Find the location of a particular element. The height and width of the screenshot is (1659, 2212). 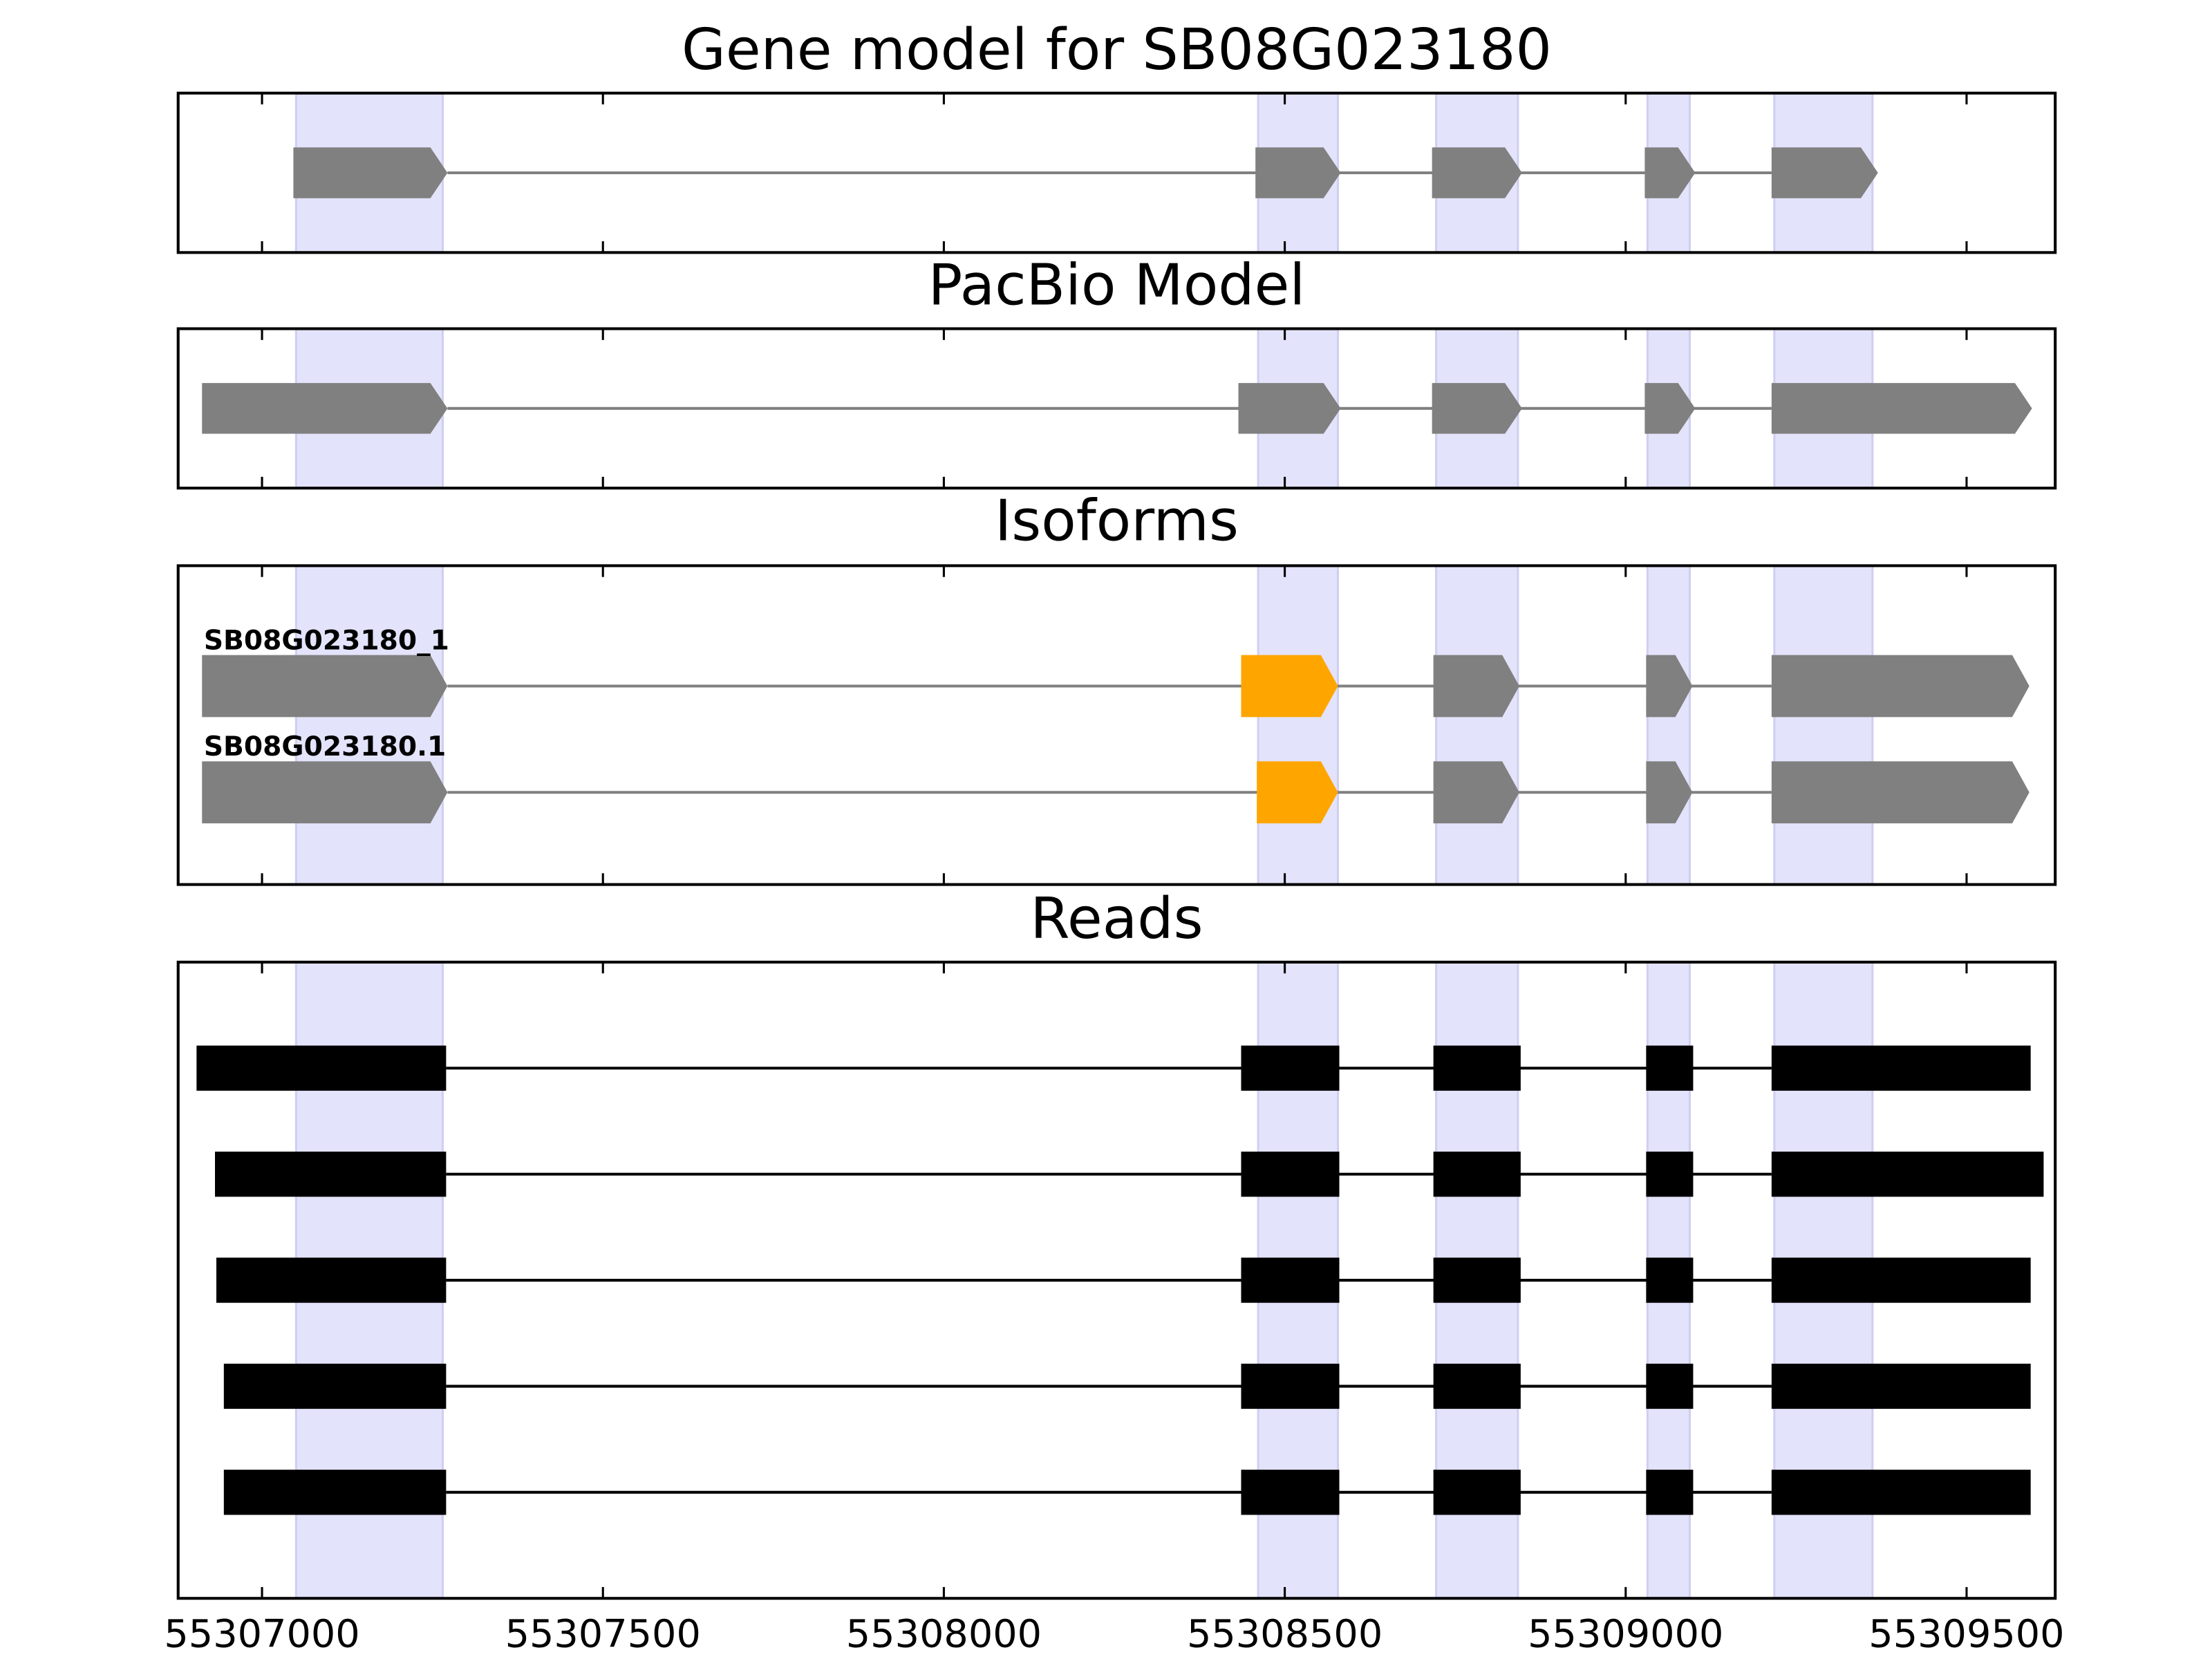

panel-title: Reads is located at coordinates (1117, 919).